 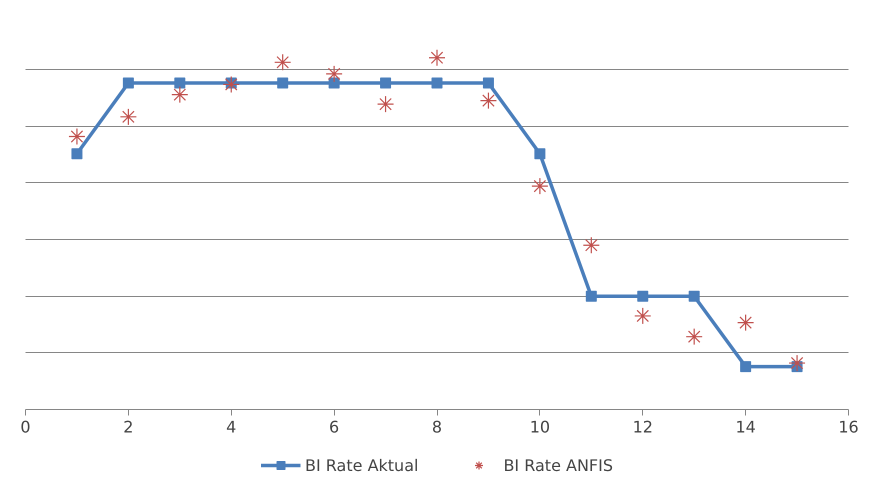 I want to click on x-tick-label: 6, so click(x=334, y=427).